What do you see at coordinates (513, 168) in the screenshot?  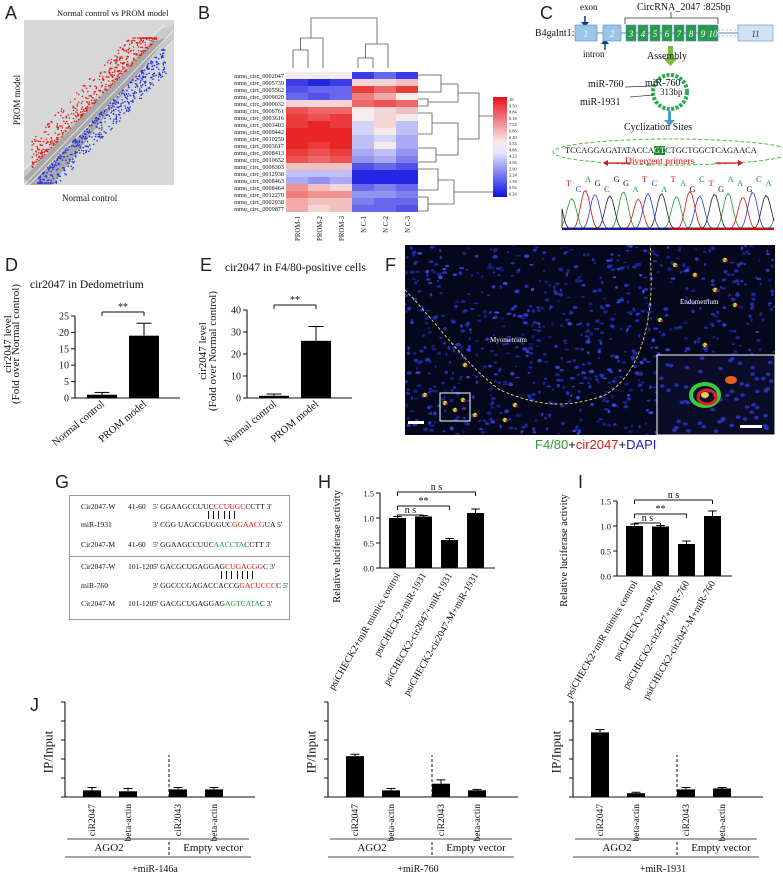 I see `scale-tick: 2.90` at bounding box center [513, 168].